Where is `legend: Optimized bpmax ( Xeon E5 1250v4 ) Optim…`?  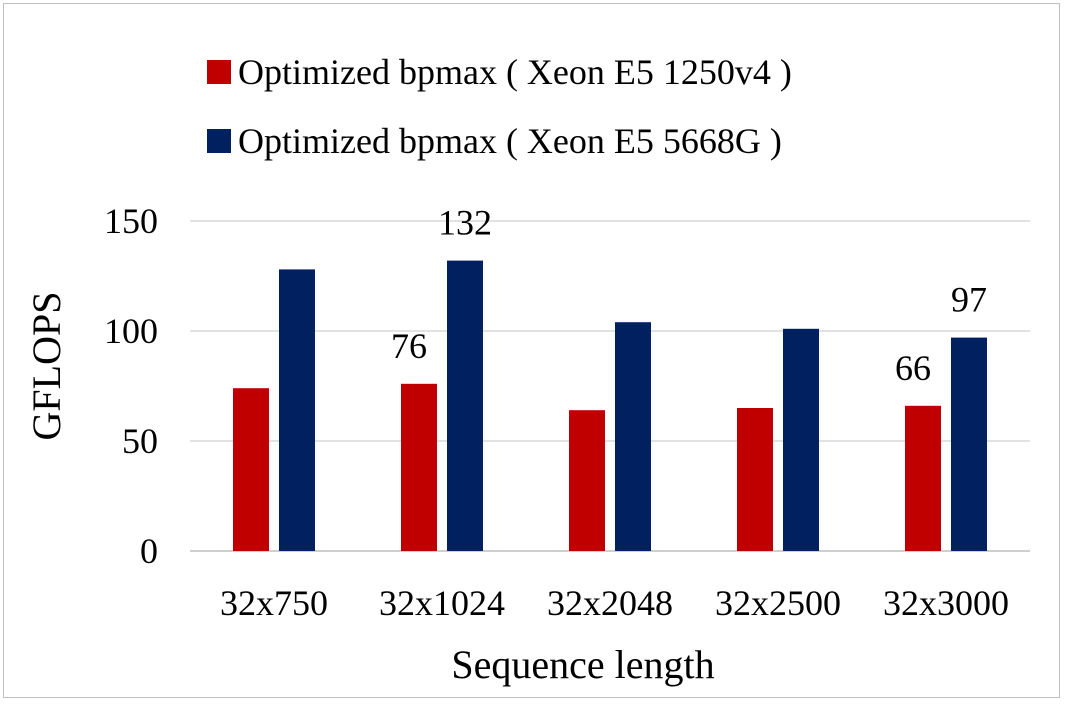 legend: Optimized bpmax ( Xeon E5 1250v4 ) Optim… is located at coordinates (499, 106).